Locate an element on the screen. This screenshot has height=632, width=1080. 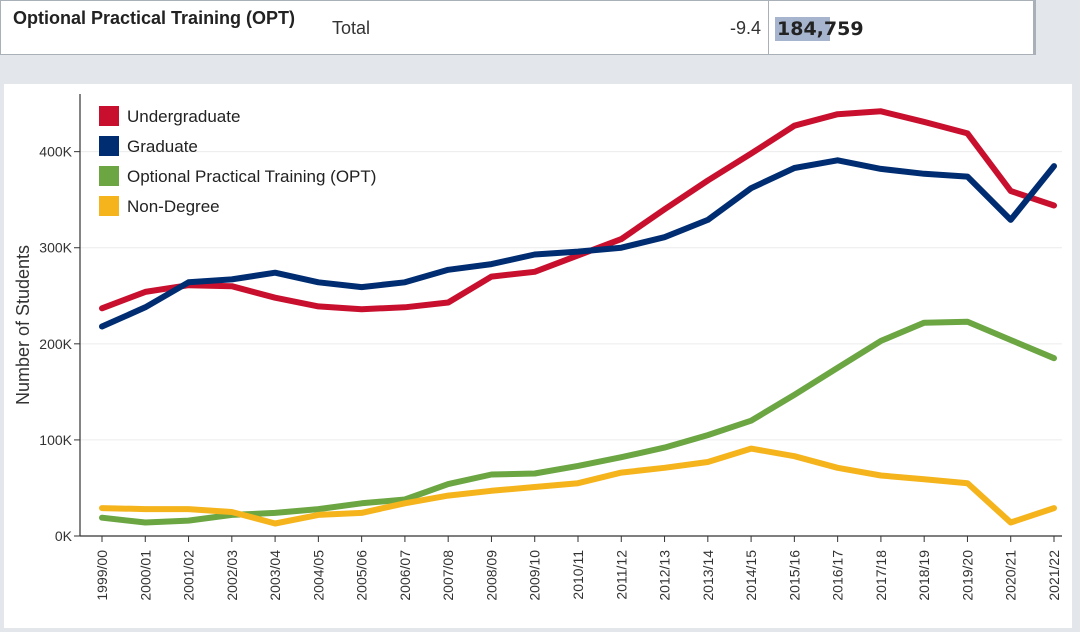
y-tick-label: 300K is located at coordinates (55, 248).